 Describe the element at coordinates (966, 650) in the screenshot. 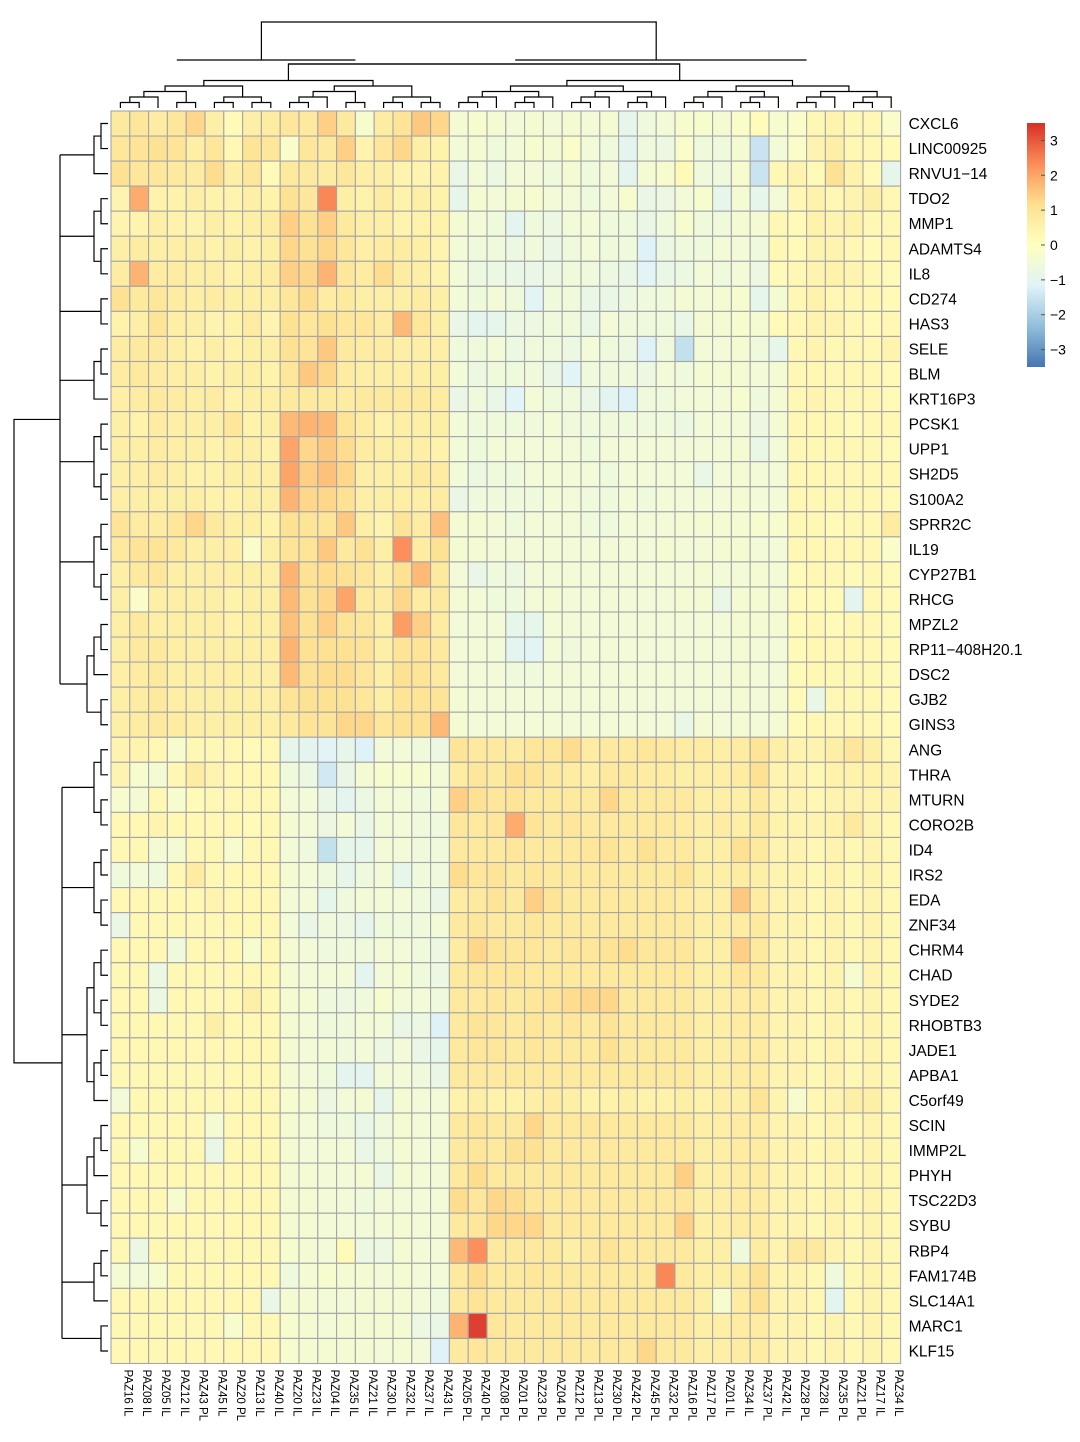

I see `row-label: RP11−408H20.1` at that location.